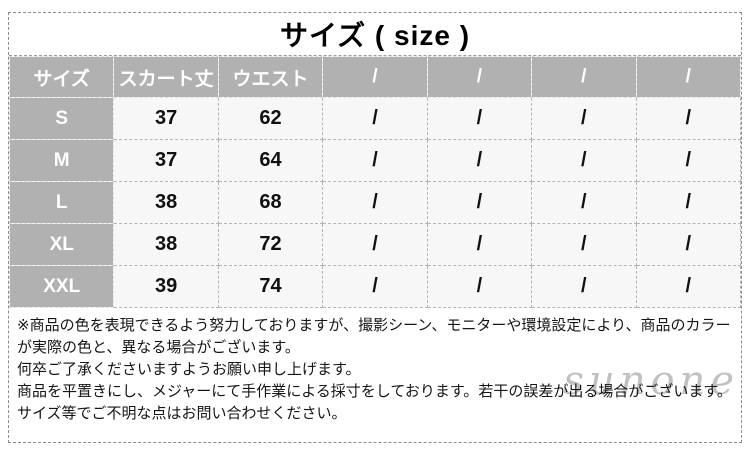 The height and width of the screenshot is (449, 750). I want to click on value-cell: 64, so click(270, 160).